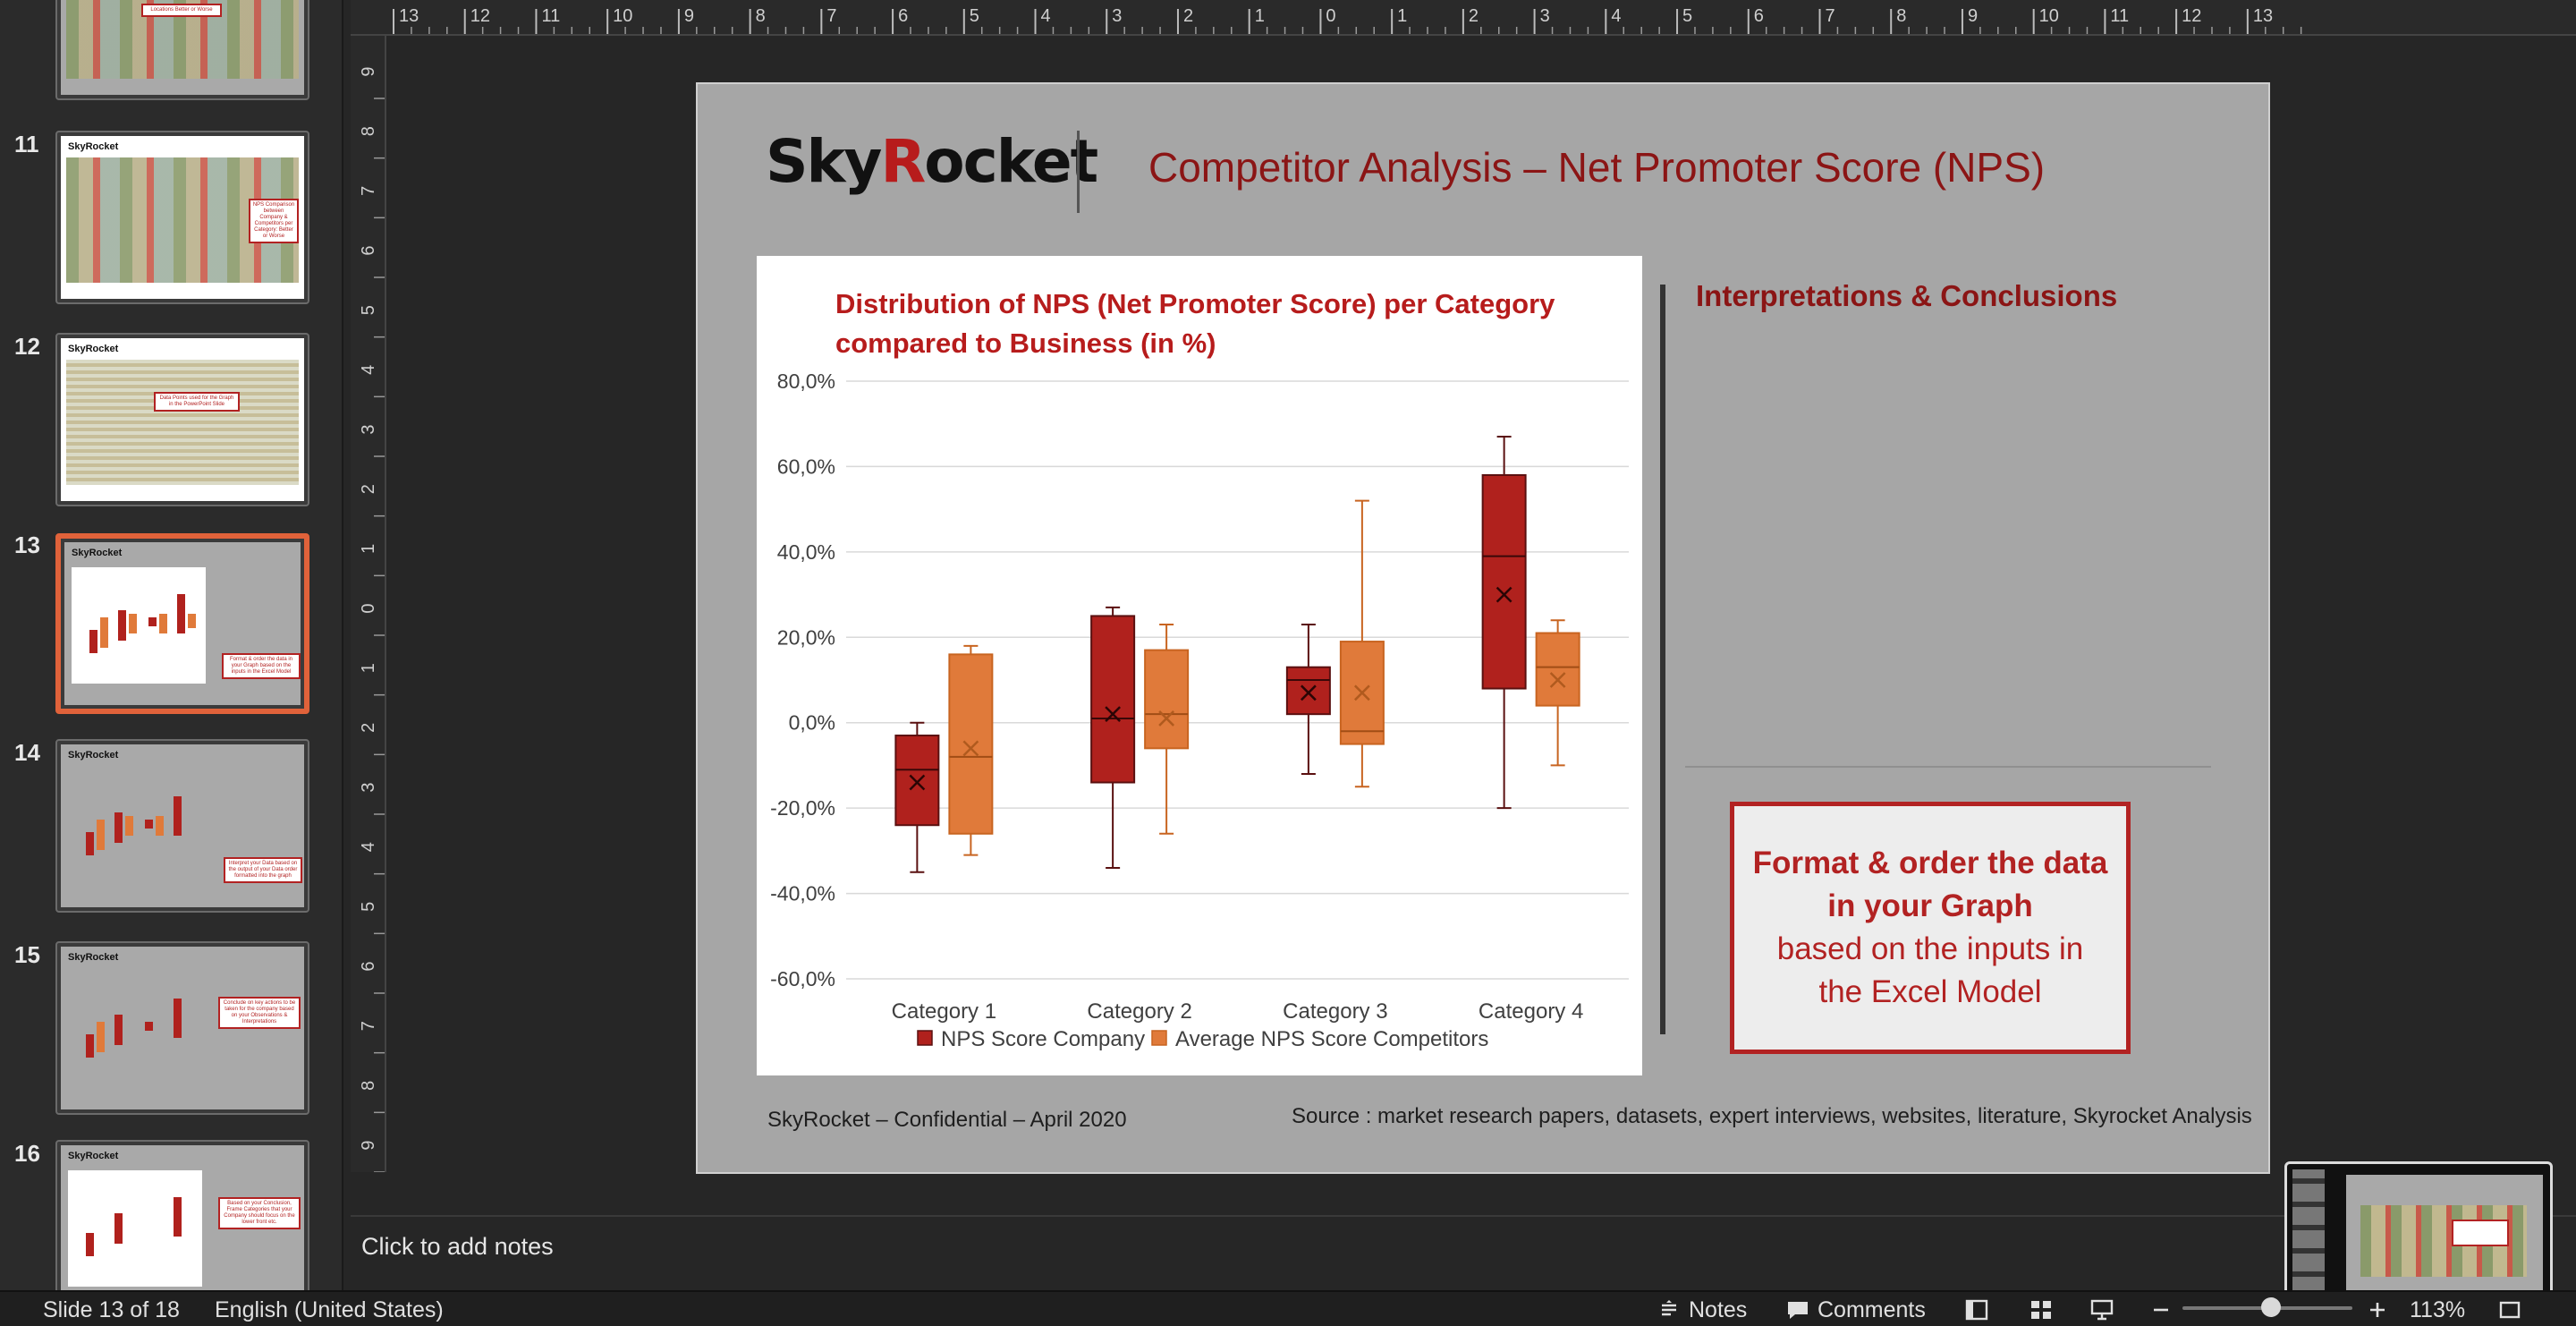  I want to click on normal-view-button, so click(1976, 1310).